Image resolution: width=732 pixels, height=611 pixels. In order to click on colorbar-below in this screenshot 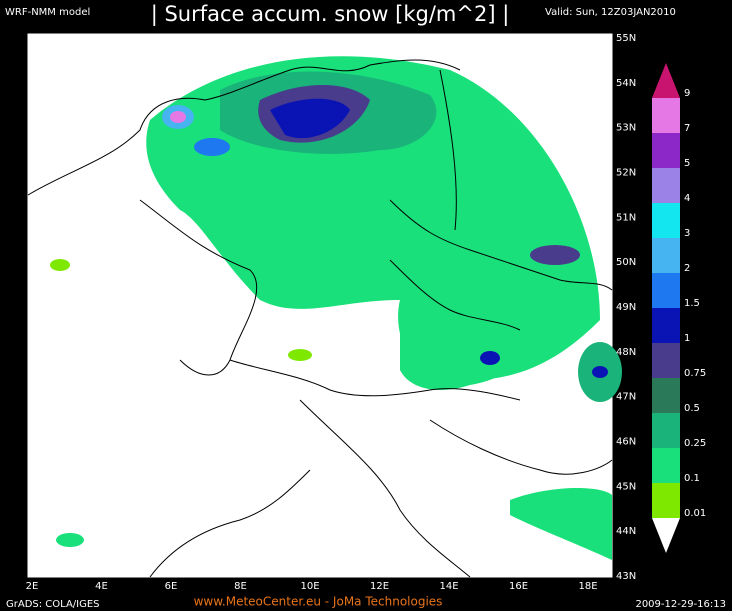, I will do `click(666, 535)`.